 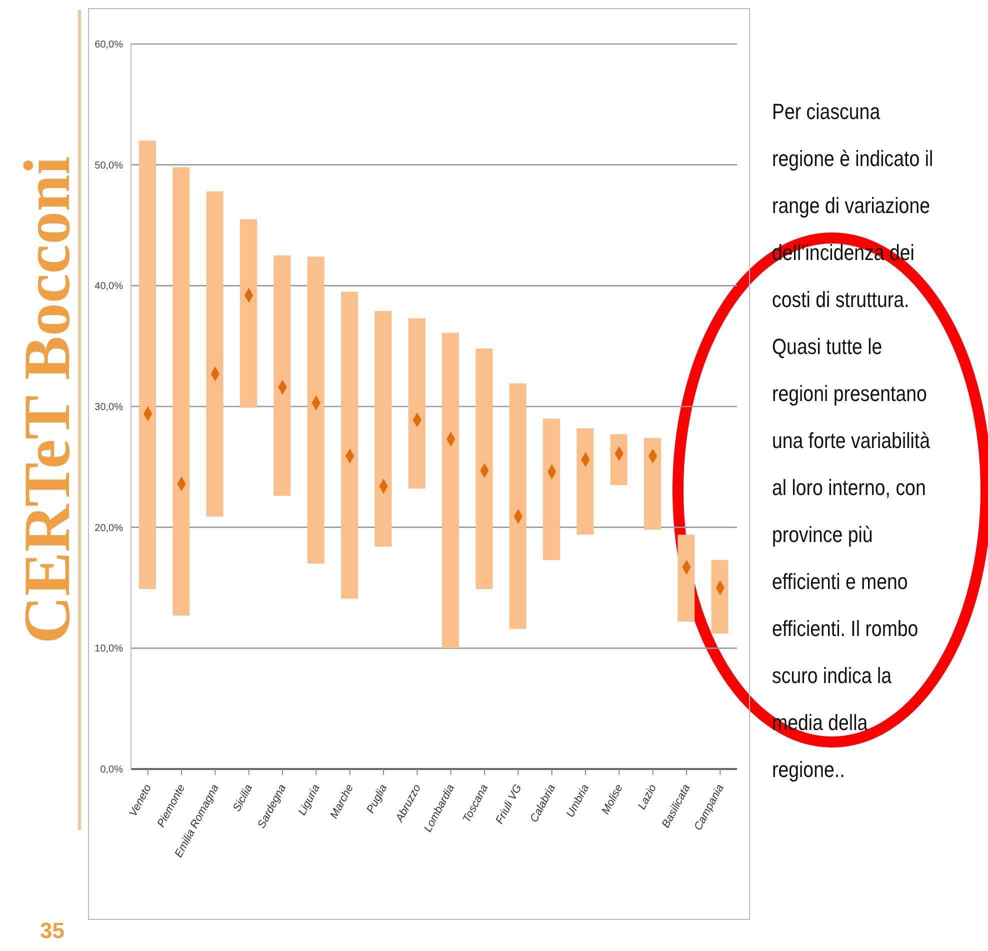 I want to click on x-tick-label: Friuli VG, so click(x=509, y=804).